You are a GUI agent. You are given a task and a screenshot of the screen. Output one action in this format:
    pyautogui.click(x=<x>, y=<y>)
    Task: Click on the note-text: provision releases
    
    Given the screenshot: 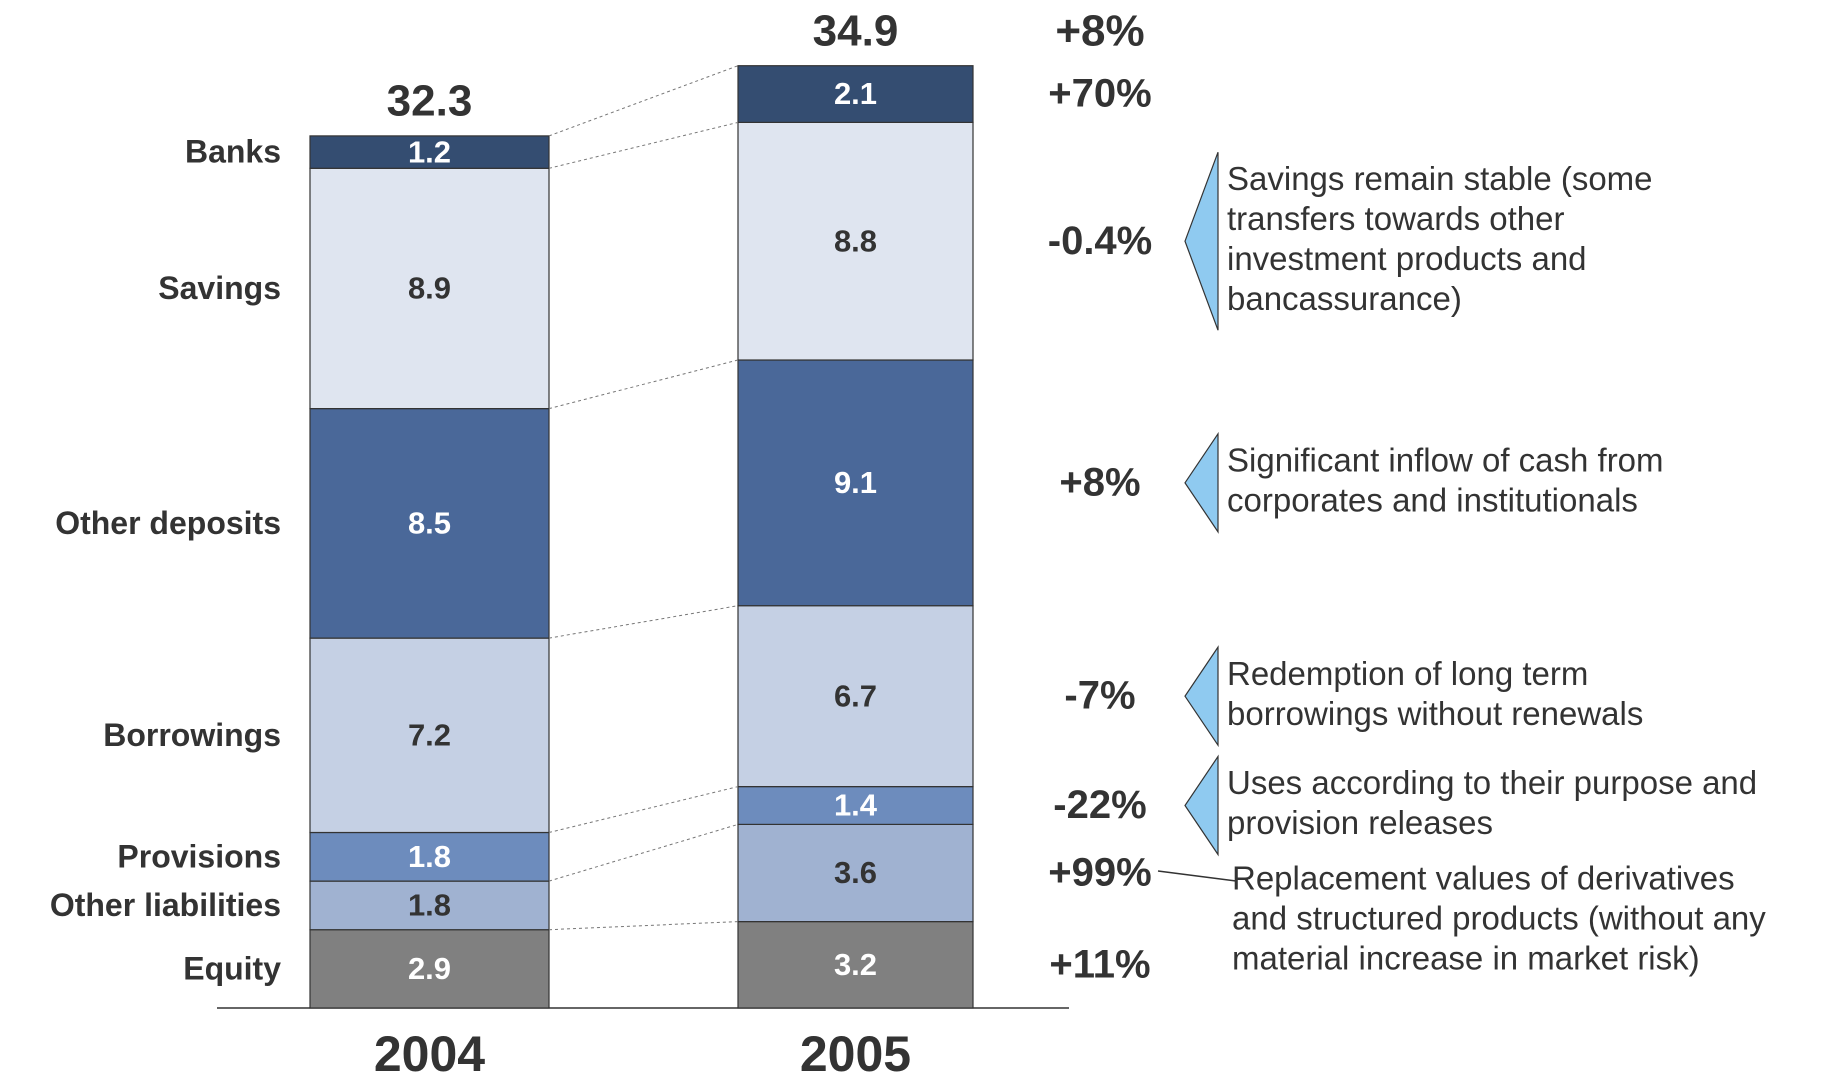 What is the action you would take?
    pyautogui.click(x=1360, y=822)
    